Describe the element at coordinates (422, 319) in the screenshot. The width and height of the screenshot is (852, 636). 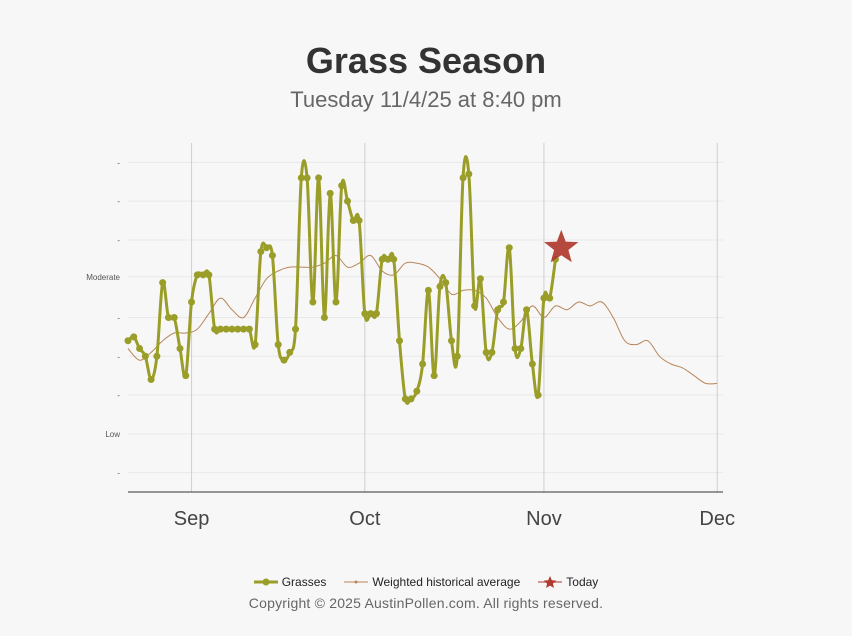
I see `historical-average-line` at that location.